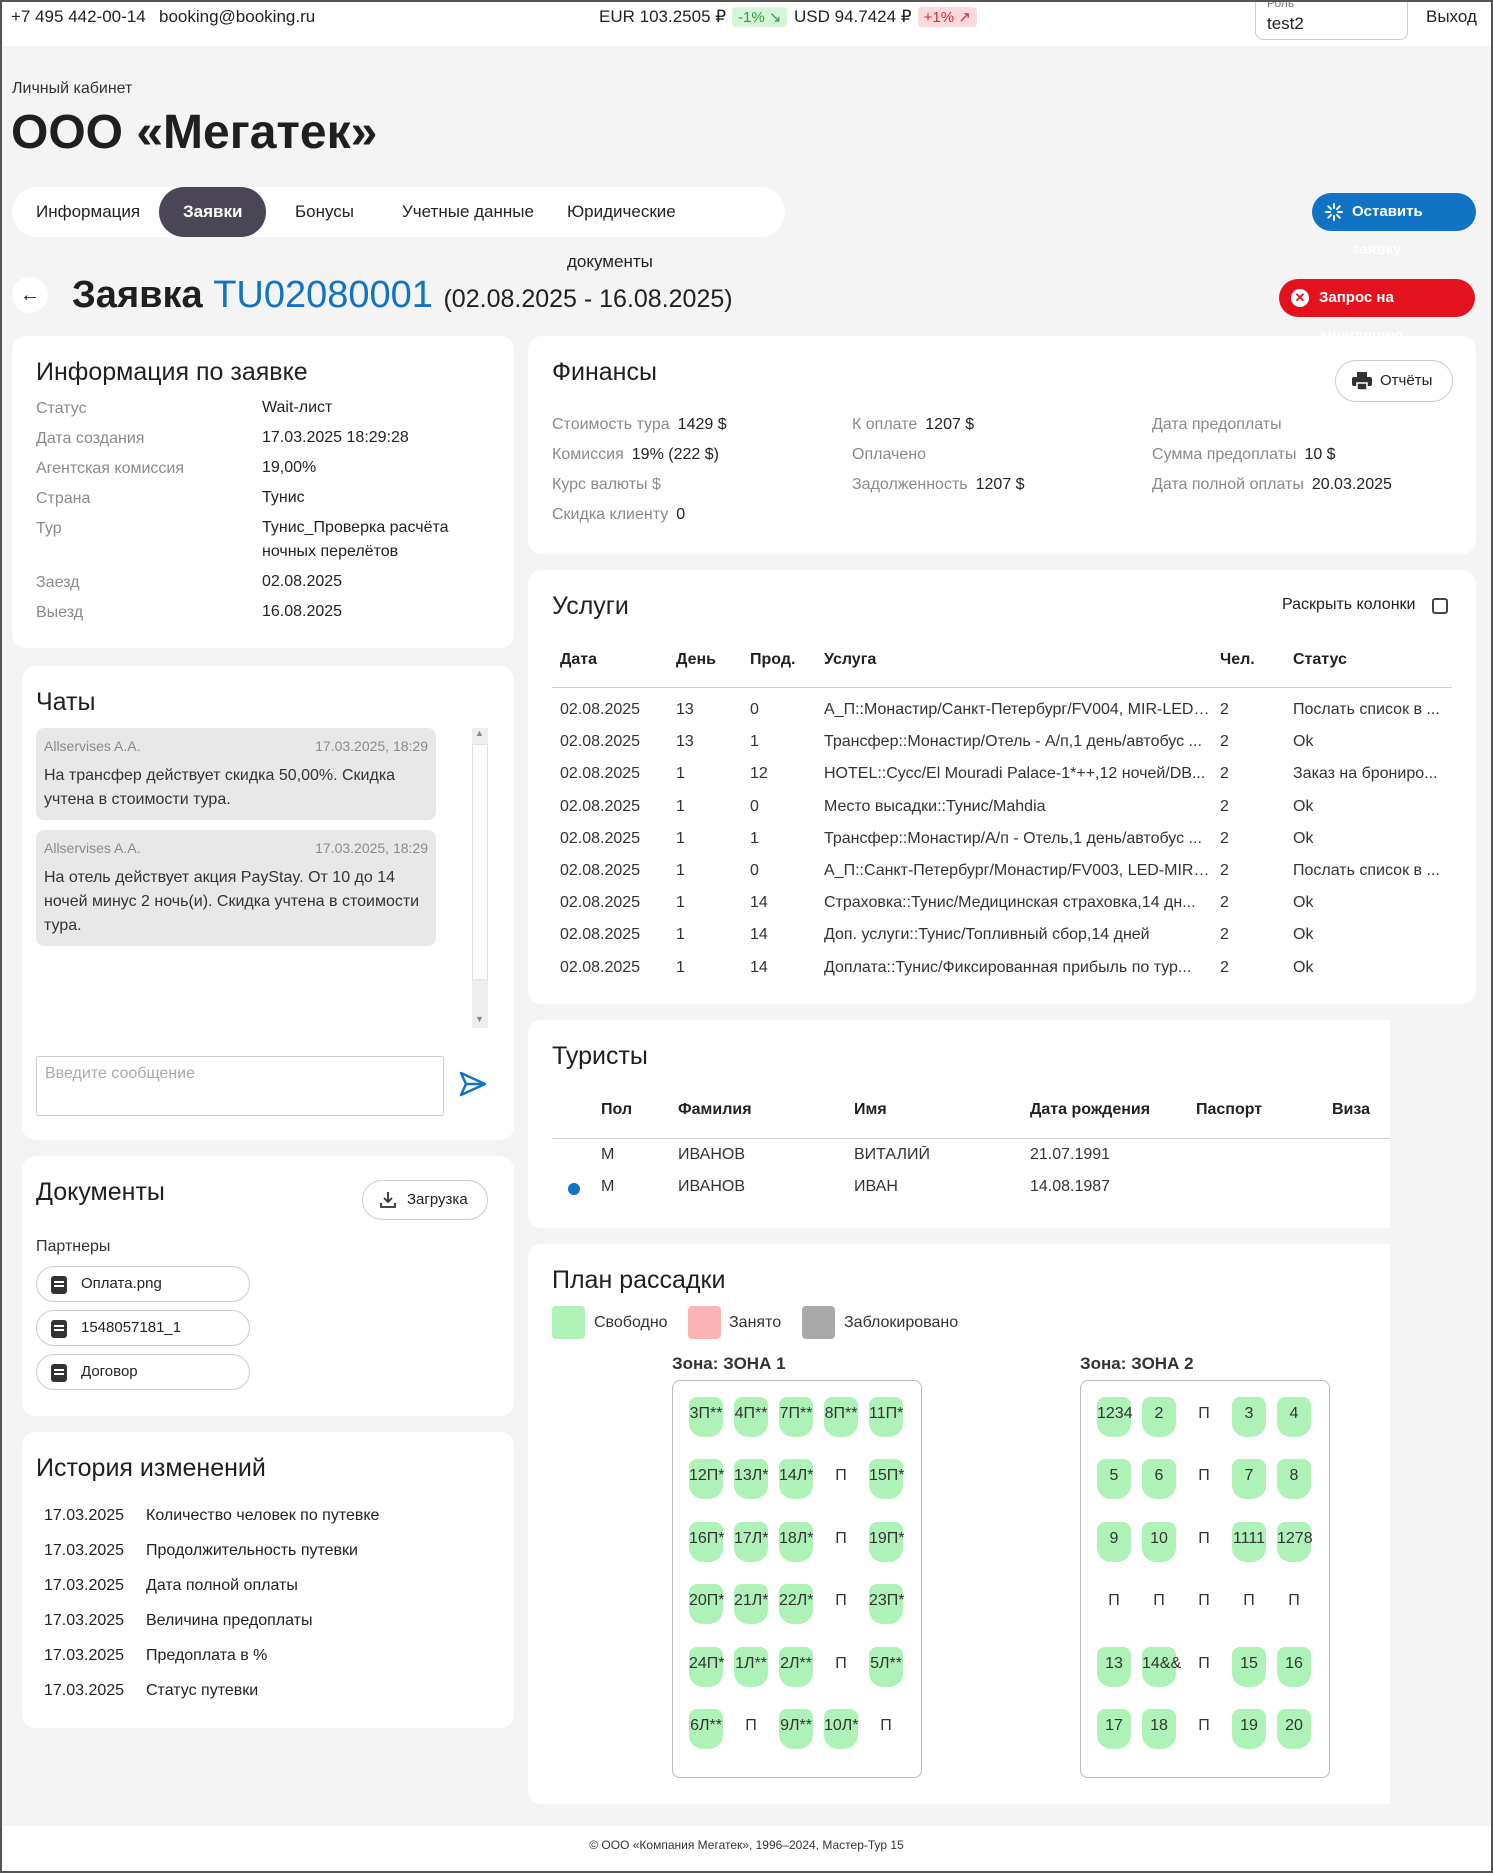 Image resolution: width=1493 pixels, height=1873 pixels. I want to click on service-duration: 1, so click(754, 742).